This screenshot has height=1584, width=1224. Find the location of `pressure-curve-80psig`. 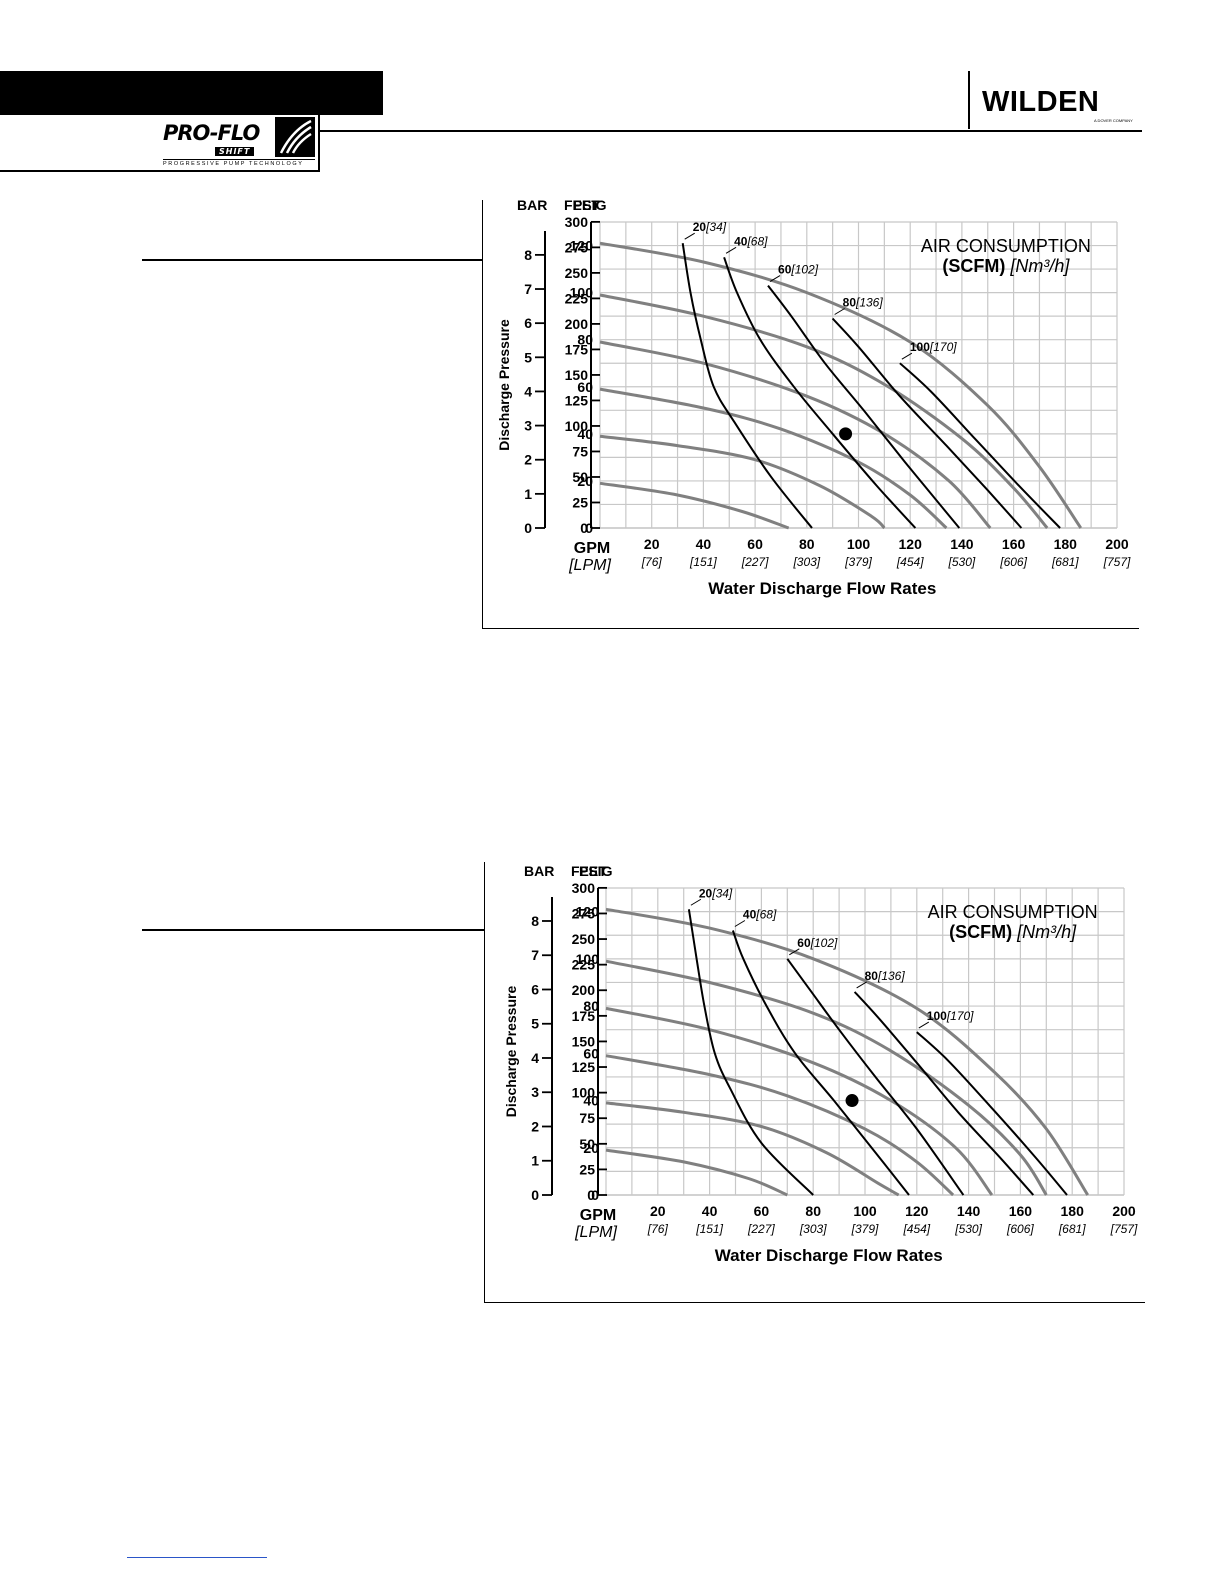

pressure-curve-80psig is located at coordinates (795, 434).